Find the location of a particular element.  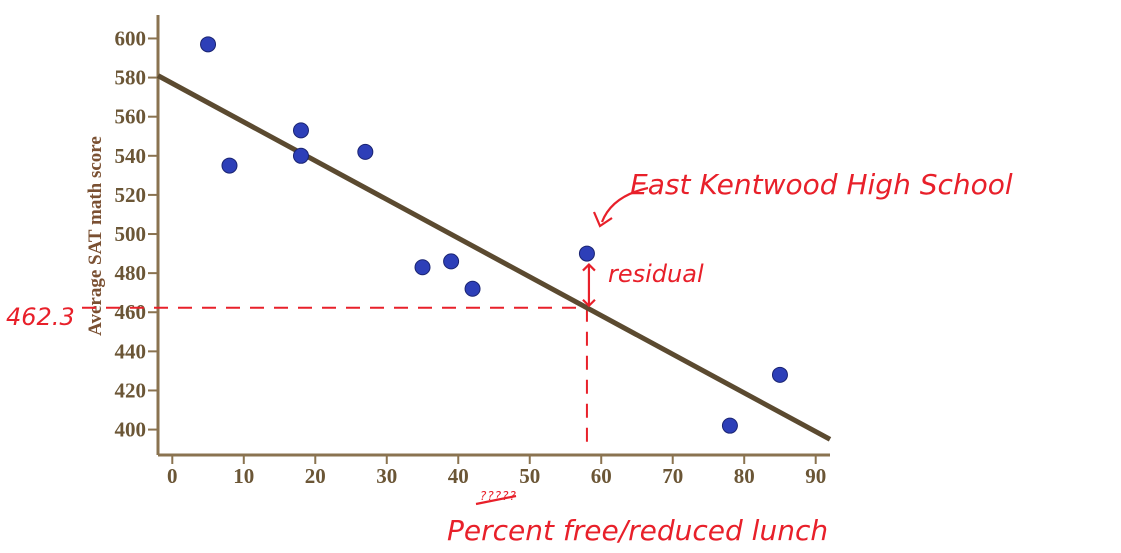

y-tick-label: 540 is located at coordinates (131, 156).